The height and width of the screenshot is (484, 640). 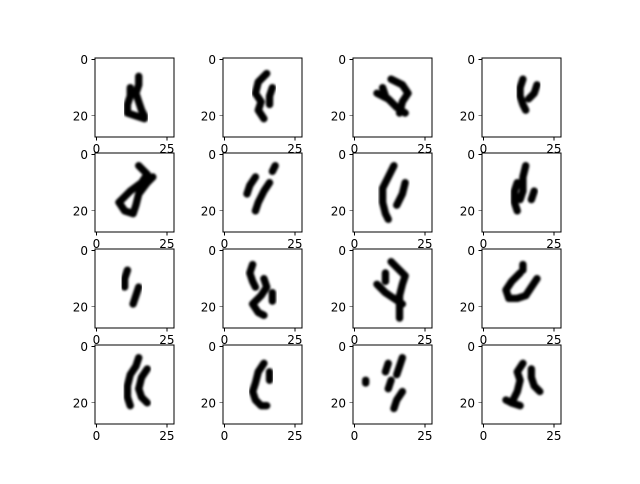 I want to click on panel-1-4: 0 20 0 25, so click(x=511, y=104).